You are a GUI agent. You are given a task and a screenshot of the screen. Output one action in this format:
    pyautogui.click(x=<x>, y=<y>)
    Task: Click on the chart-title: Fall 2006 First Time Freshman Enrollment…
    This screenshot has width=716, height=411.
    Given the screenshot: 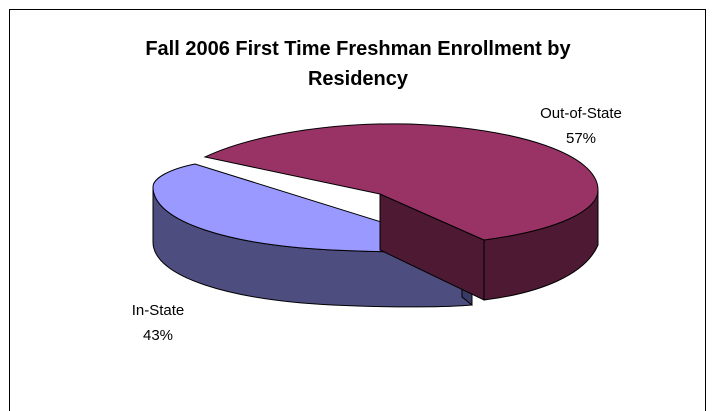 What is the action you would take?
    pyautogui.click(x=358, y=64)
    